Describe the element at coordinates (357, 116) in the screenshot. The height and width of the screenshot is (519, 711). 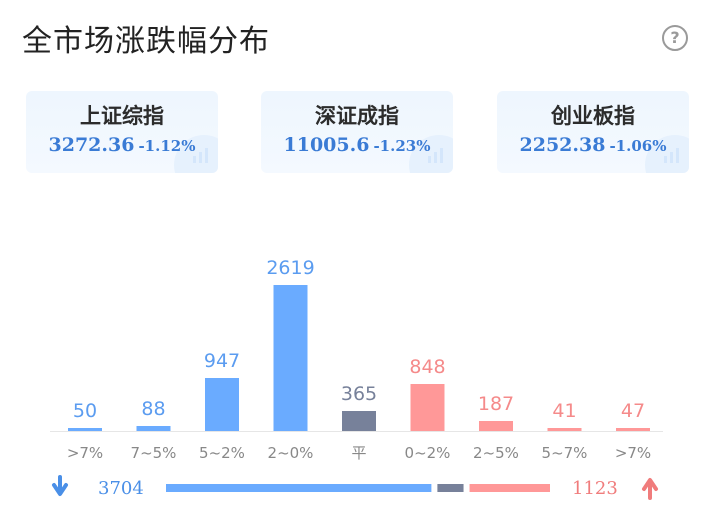
I see `index-name: 深证成指` at that location.